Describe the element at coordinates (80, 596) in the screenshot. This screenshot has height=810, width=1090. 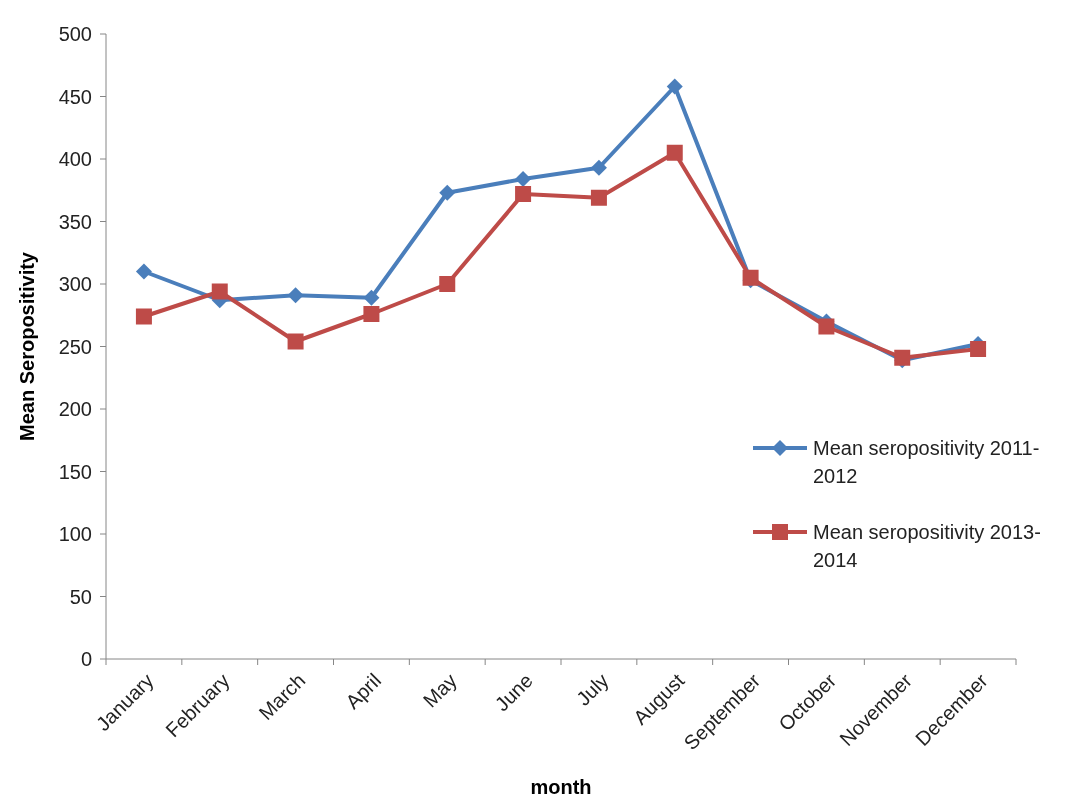
I see `y-tick-label: 50` at that location.